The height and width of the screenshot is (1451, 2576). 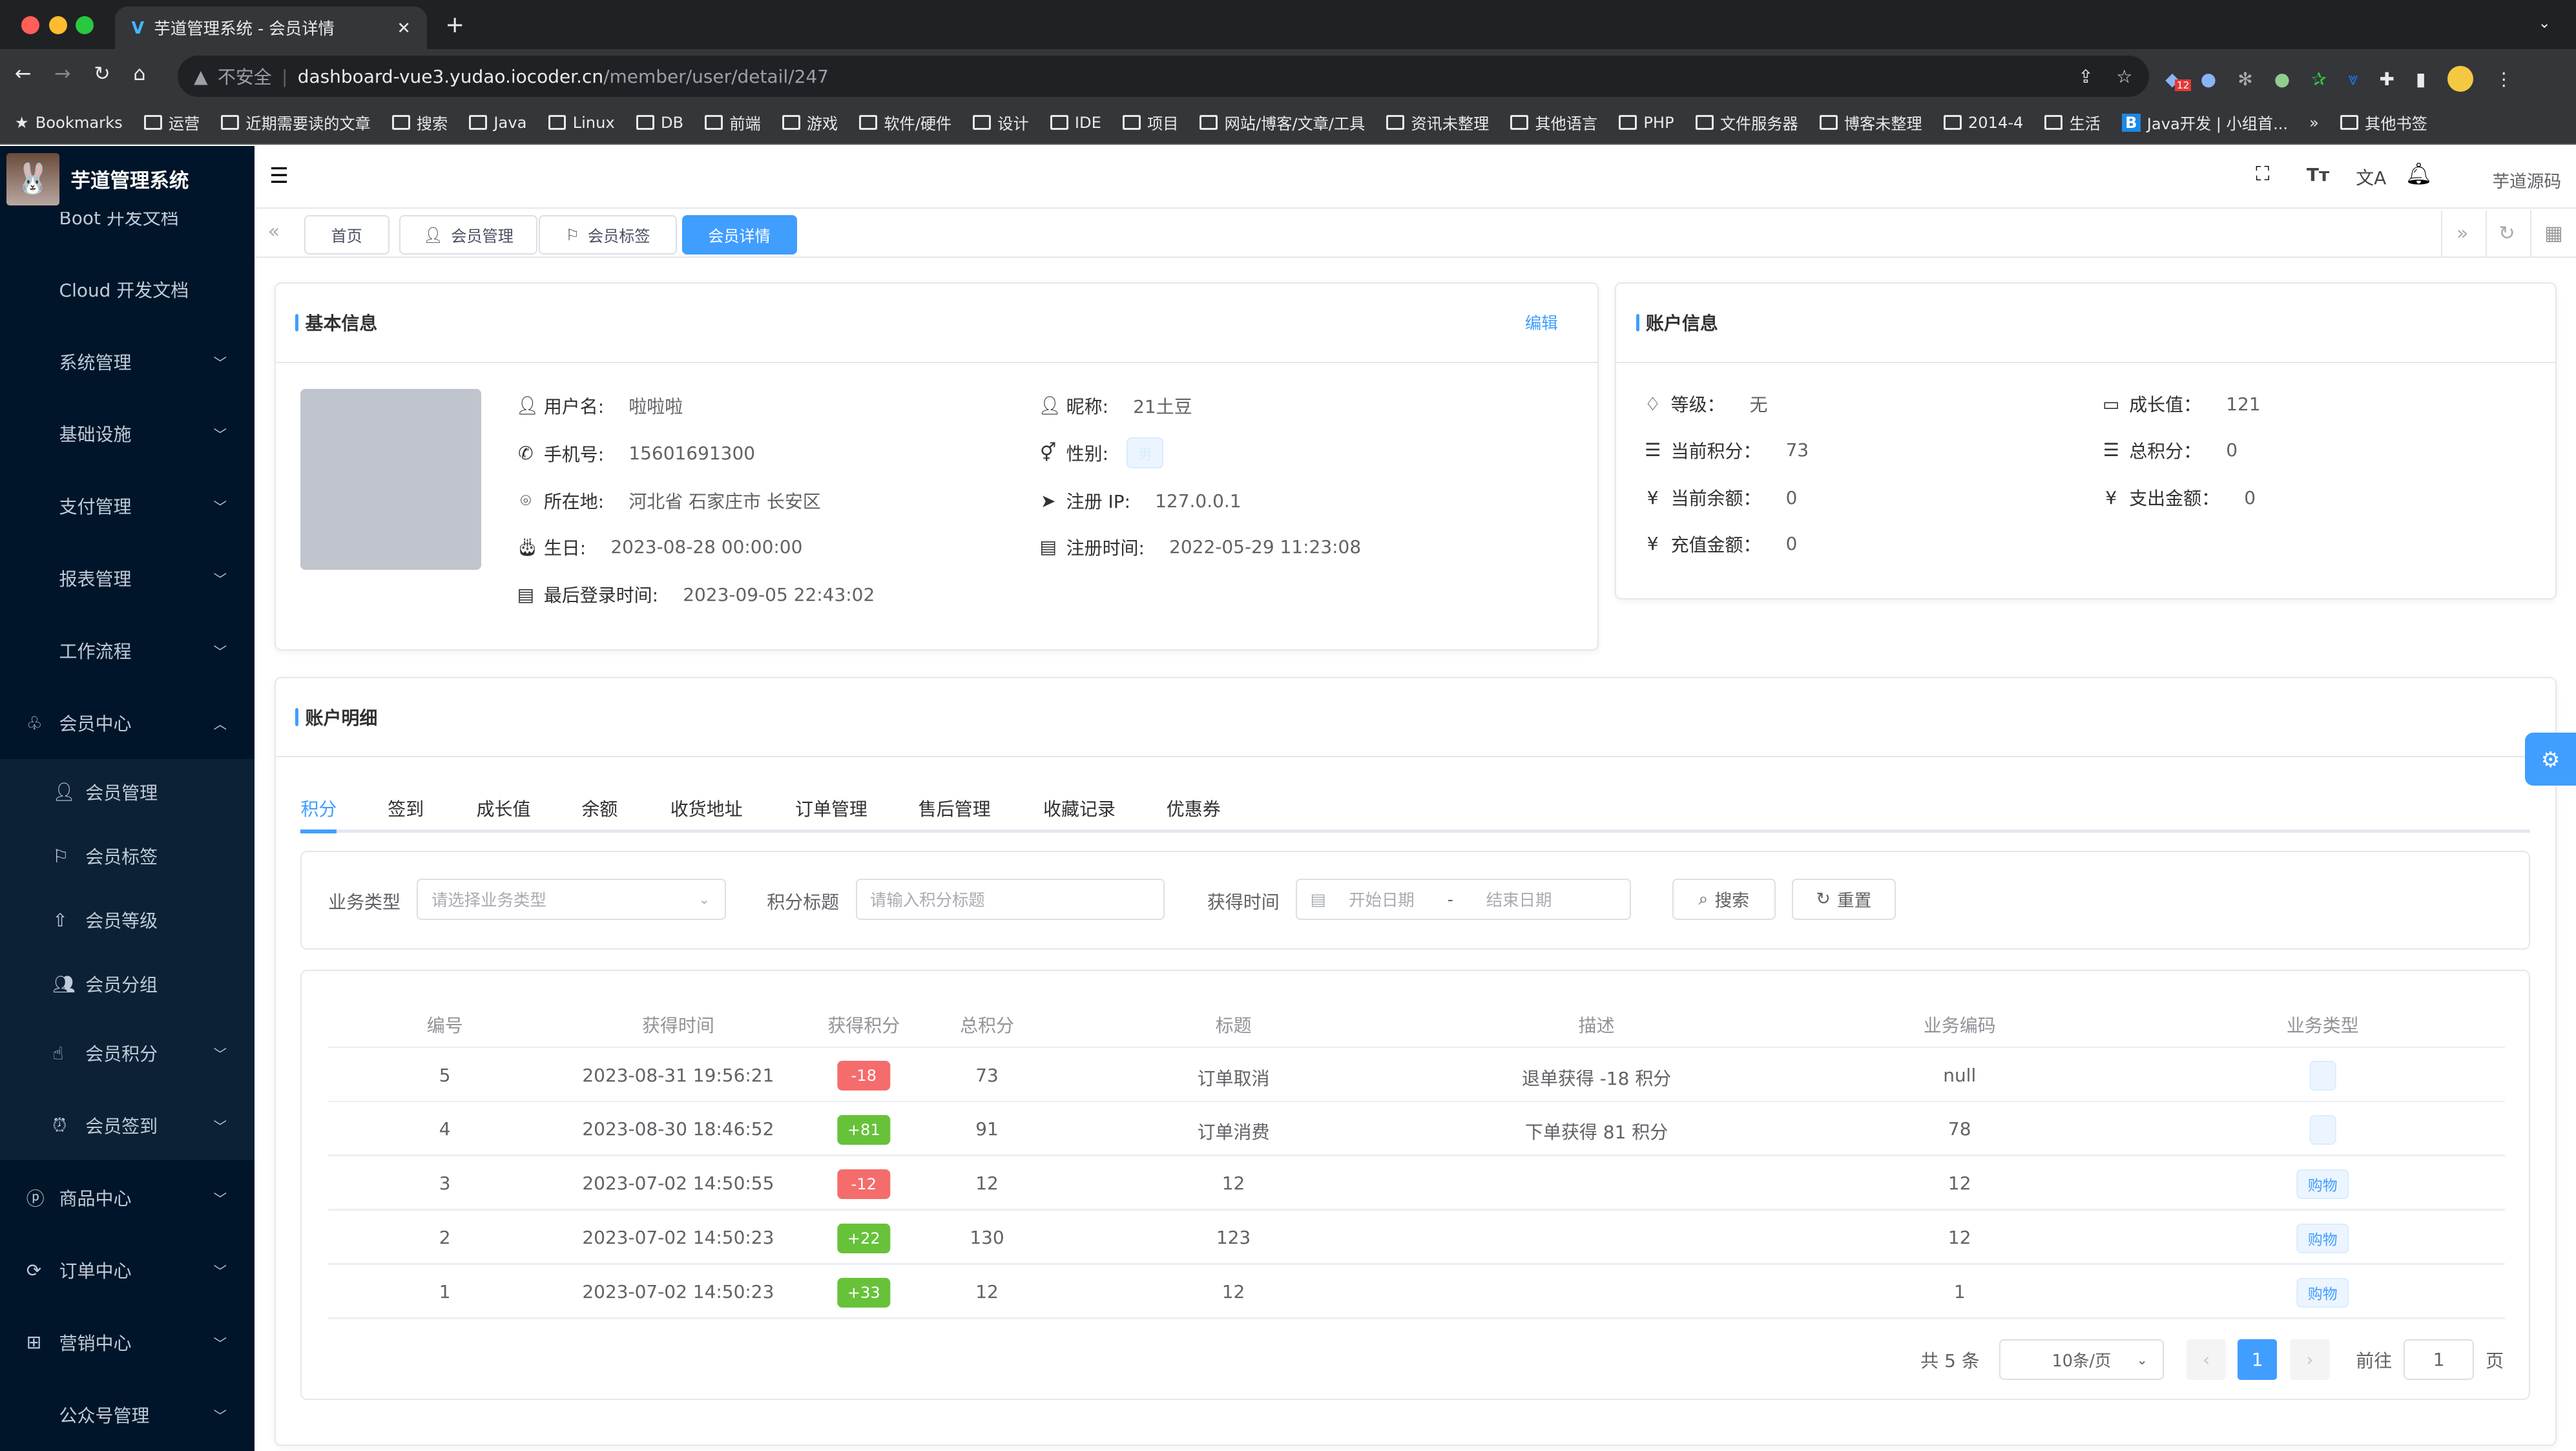 What do you see at coordinates (1001, 122) in the screenshot?
I see `bookmark-item: 设计` at bounding box center [1001, 122].